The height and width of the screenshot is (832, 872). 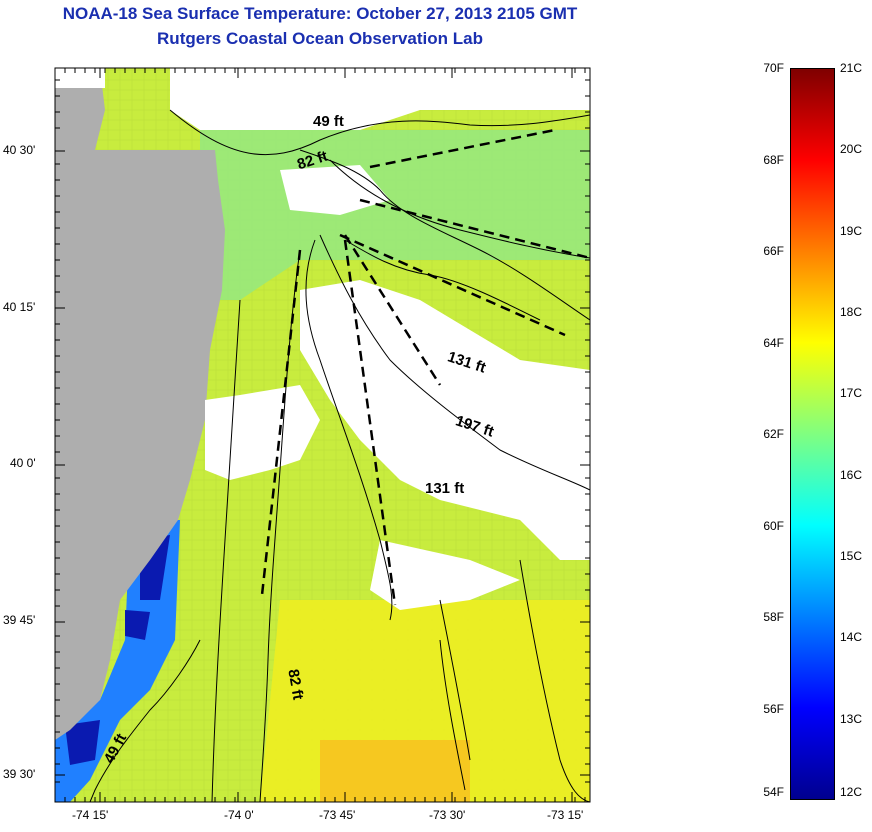 I want to click on lat-tick-label: 39 45', so click(x=19, y=620).